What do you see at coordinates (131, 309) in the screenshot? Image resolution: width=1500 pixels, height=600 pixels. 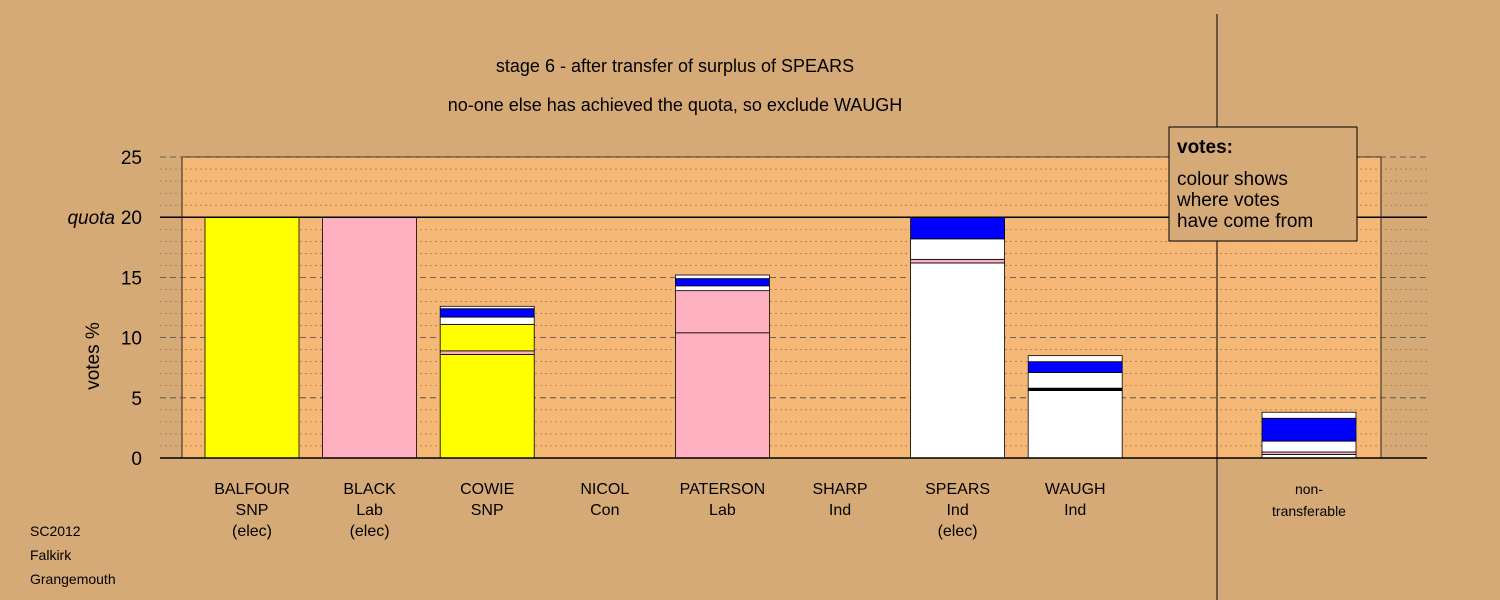 I see `y-tick-labels: 0 5 10 15 20 25` at bounding box center [131, 309].